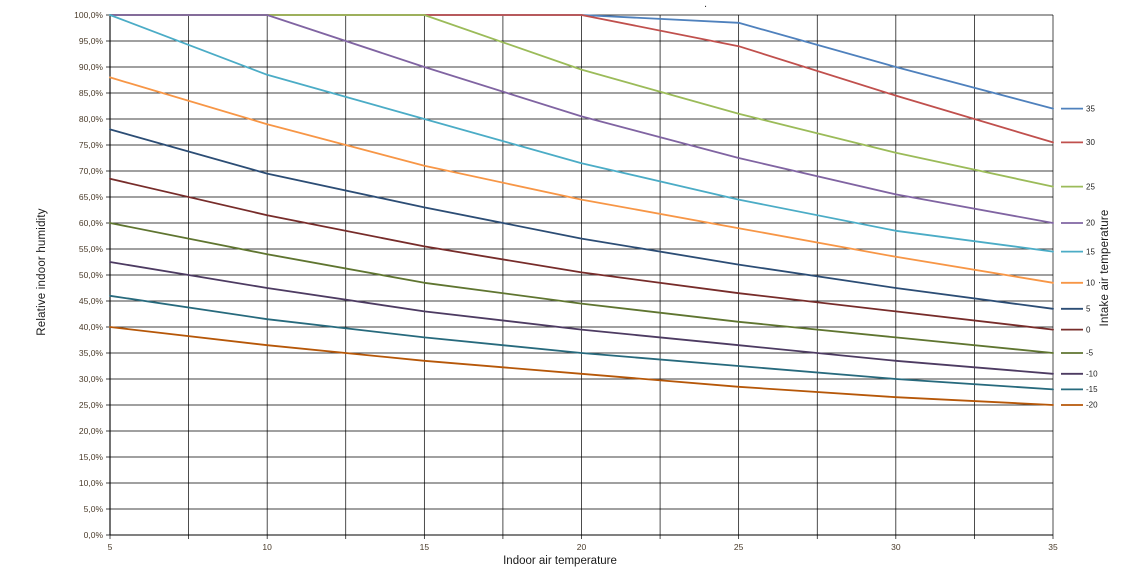 The image size is (1146, 573). Describe the element at coordinates (94, 535) in the screenshot. I see `y-tick-label: 0,0%` at that location.